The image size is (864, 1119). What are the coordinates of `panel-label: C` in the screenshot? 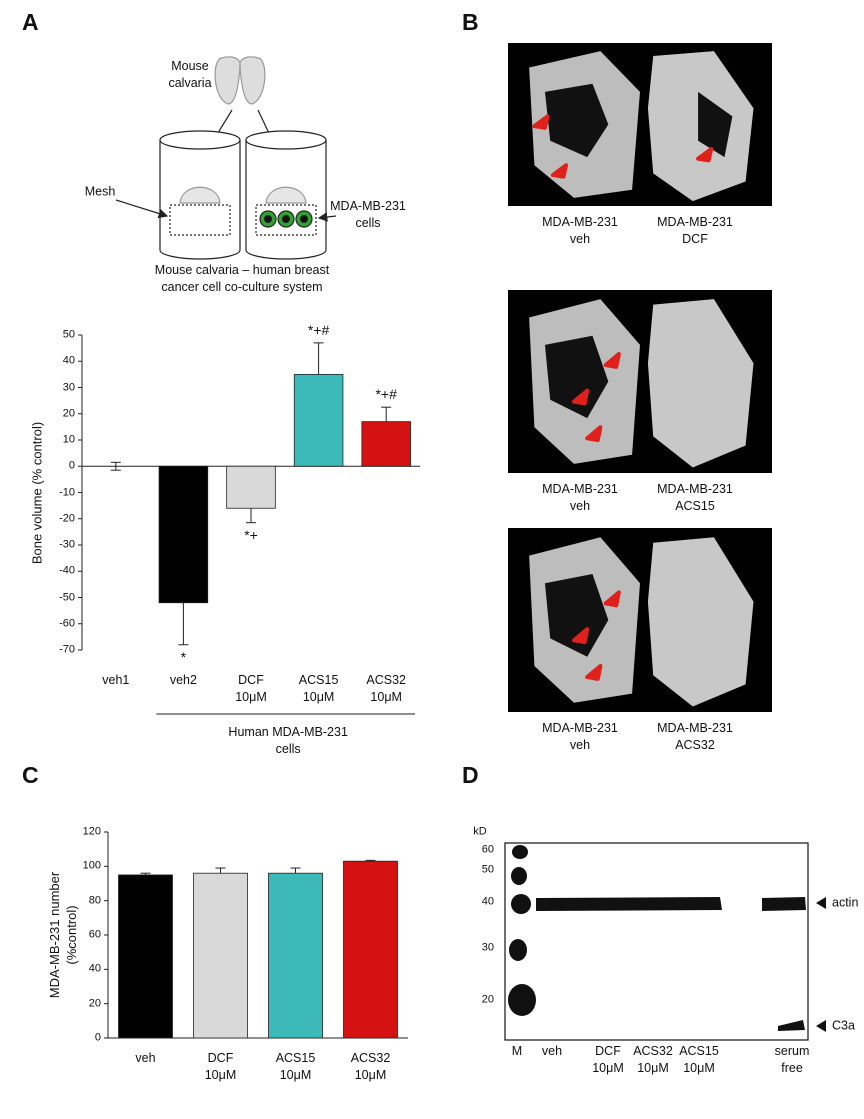 It's located at (30, 775).